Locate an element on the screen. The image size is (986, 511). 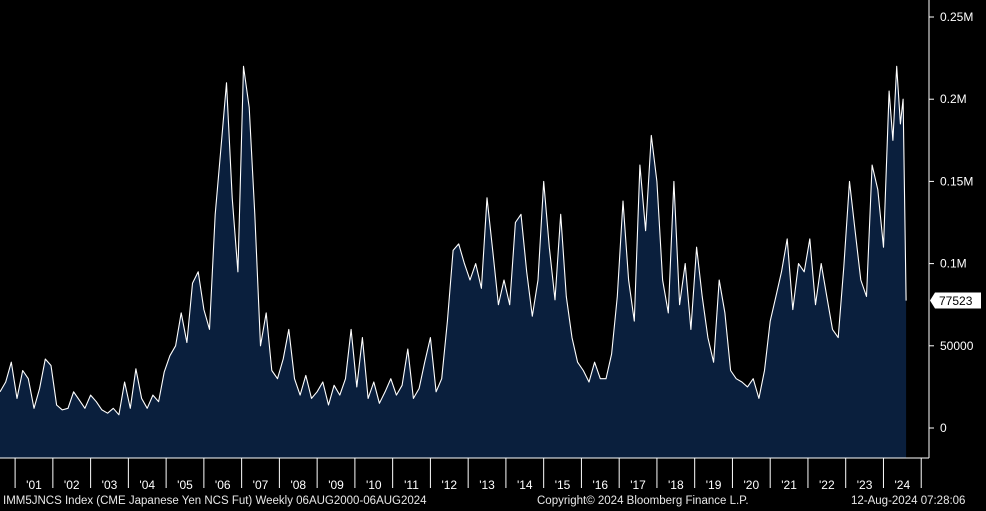
x-tick-label: '13 is located at coordinates (487, 485).